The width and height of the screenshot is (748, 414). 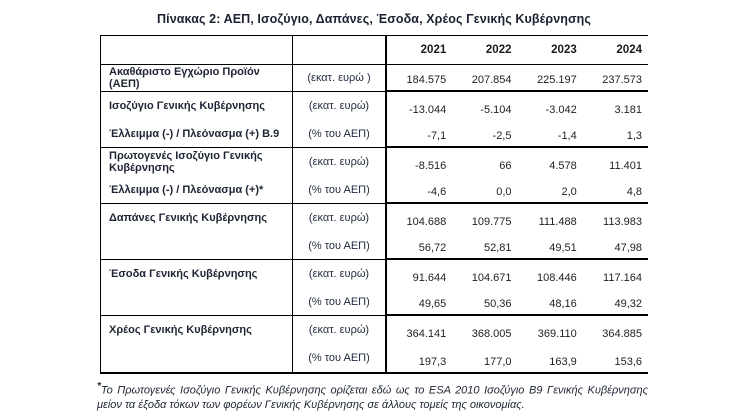 What do you see at coordinates (99, 386) in the screenshot?
I see `footnote-marker: *` at bounding box center [99, 386].